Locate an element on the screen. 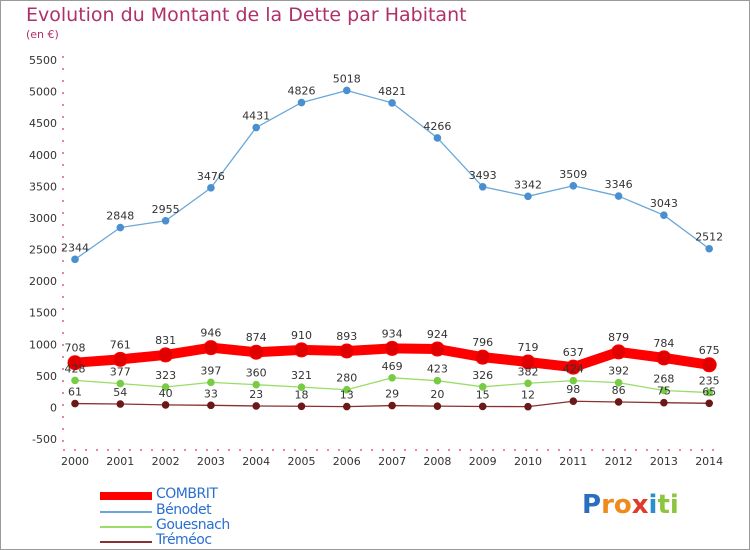 Image resolution: width=750 pixels, height=550 pixels. data-label: 4826 is located at coordinates (302, 91).